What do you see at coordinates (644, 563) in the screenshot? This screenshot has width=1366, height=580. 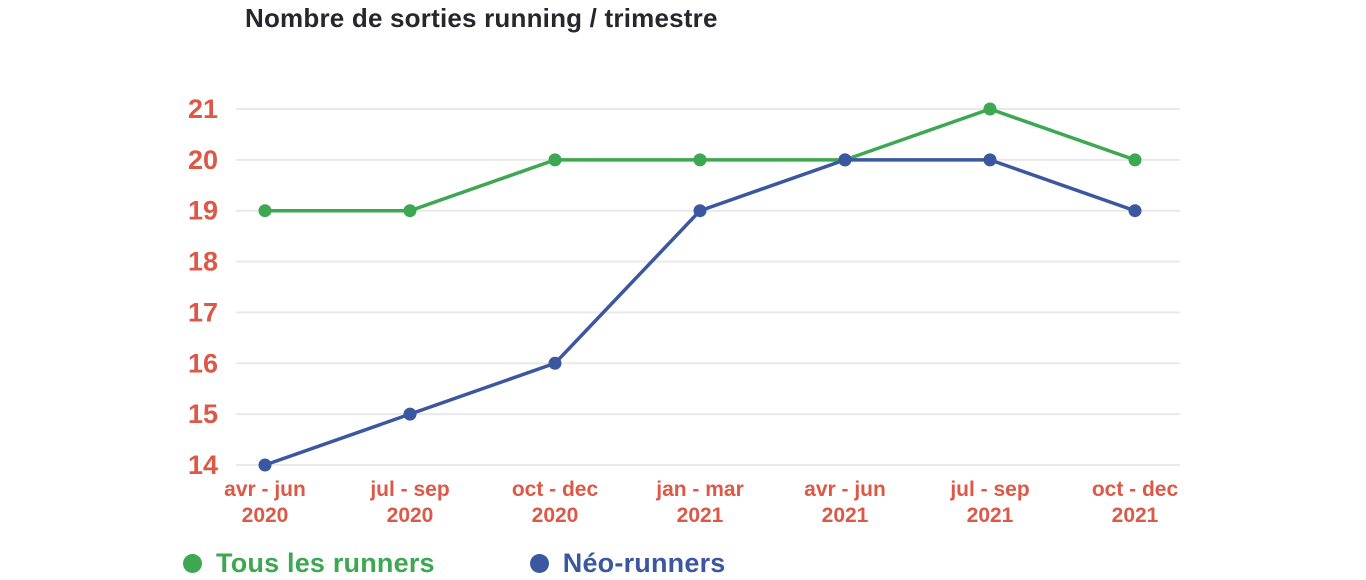 I see `legend-label: Néo-runners` at bounding box center [644, 563].